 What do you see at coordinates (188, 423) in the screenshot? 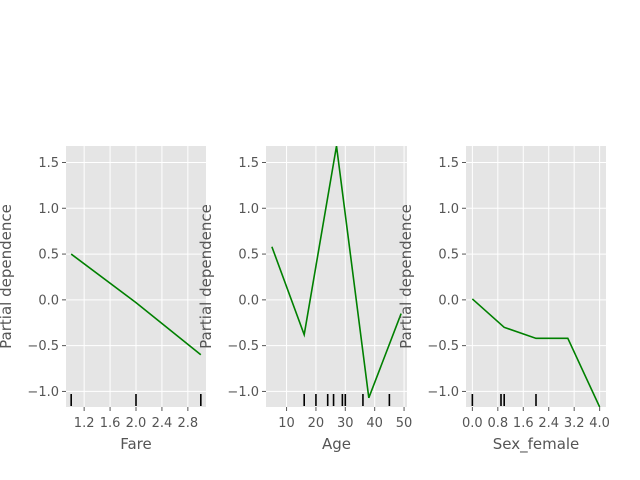
I see `x-tick-label: 2.8` at bounding box center [188, 423].